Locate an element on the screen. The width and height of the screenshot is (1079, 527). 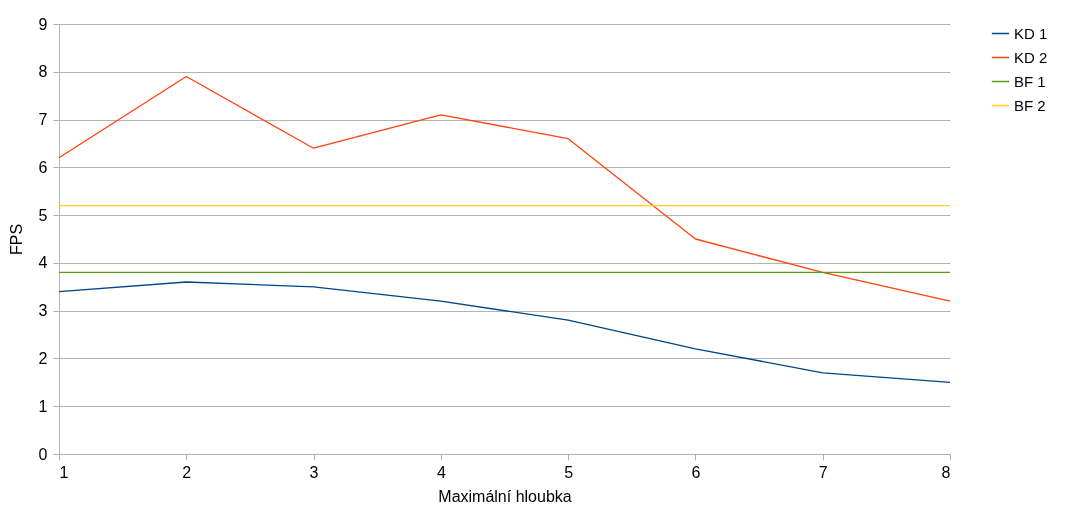
y-tick-label: 9 is located at coordinates (43, 24).